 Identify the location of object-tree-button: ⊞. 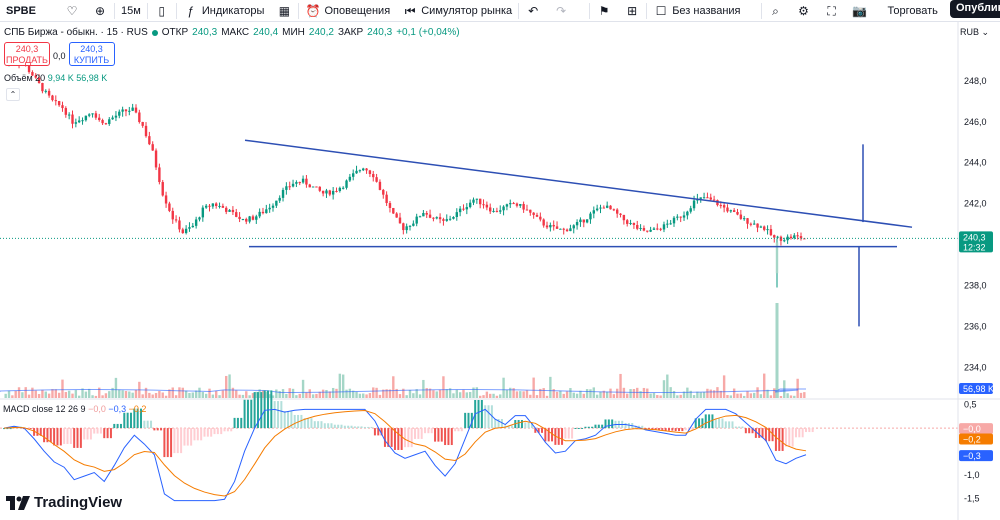
(632, 11).